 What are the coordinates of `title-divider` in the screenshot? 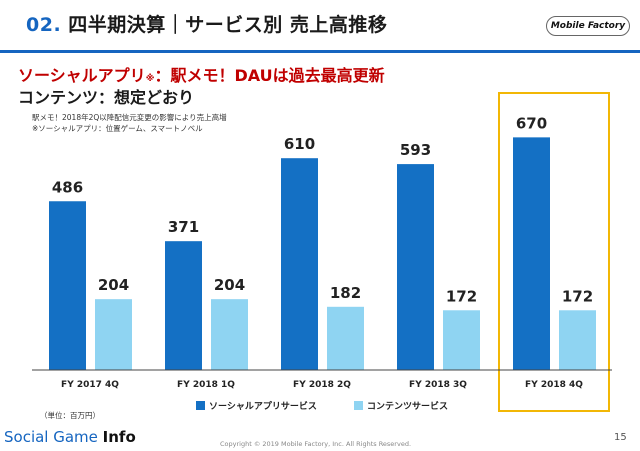 It's located at (320, 51).